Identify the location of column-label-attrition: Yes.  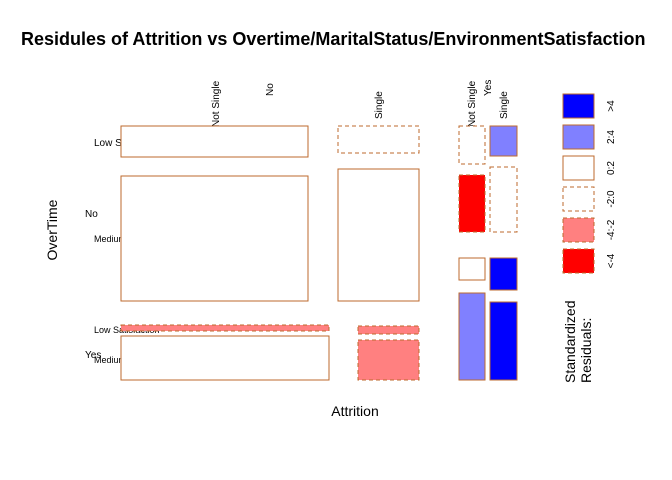
(488, 88).